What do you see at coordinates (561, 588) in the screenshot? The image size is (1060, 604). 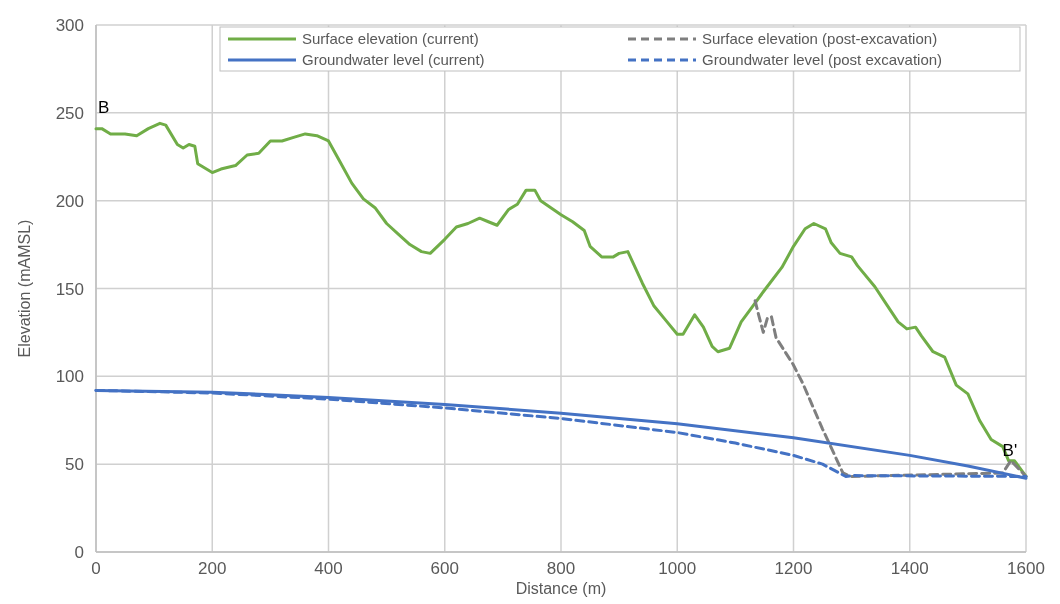 I see `x-axis-title: Distance (m)` at bounding box center [561, 588].